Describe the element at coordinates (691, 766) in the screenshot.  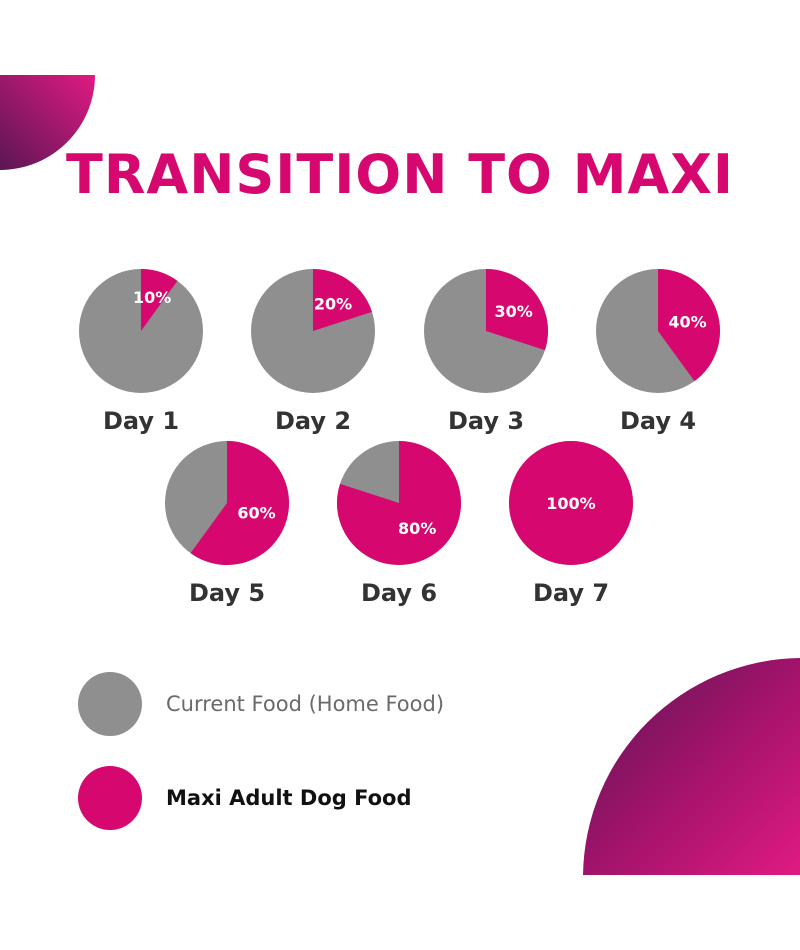
I see `bottom-right-decor-shape` at that location.